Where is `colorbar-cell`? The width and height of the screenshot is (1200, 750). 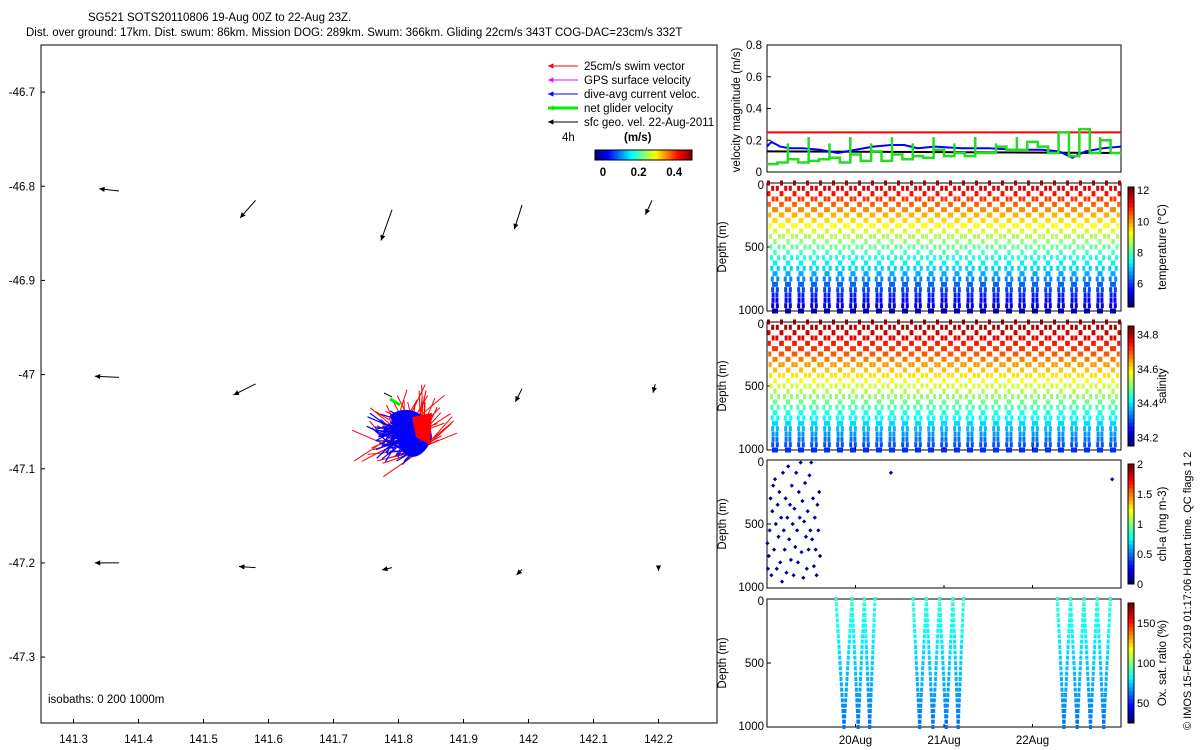 colorbar-cell is located at coordinates (1131, 705).